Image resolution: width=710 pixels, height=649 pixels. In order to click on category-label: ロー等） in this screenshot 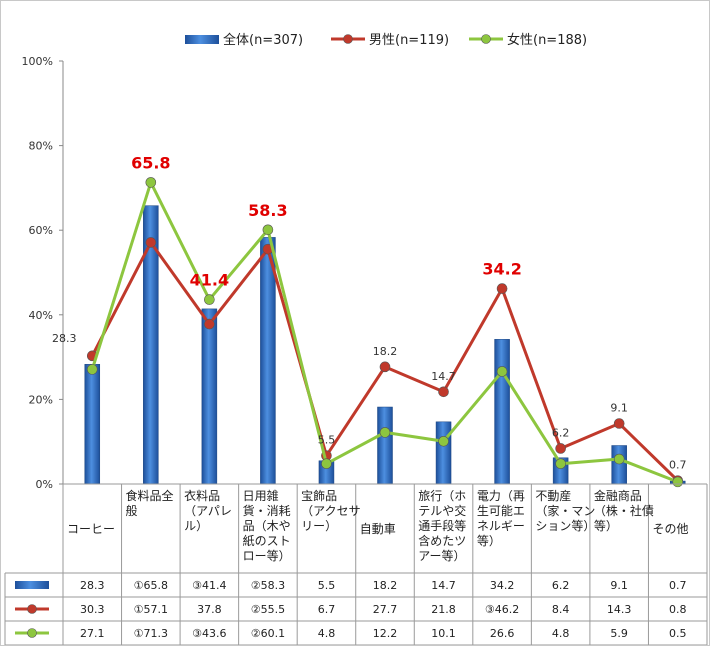, I will do `click(267, 556)`.